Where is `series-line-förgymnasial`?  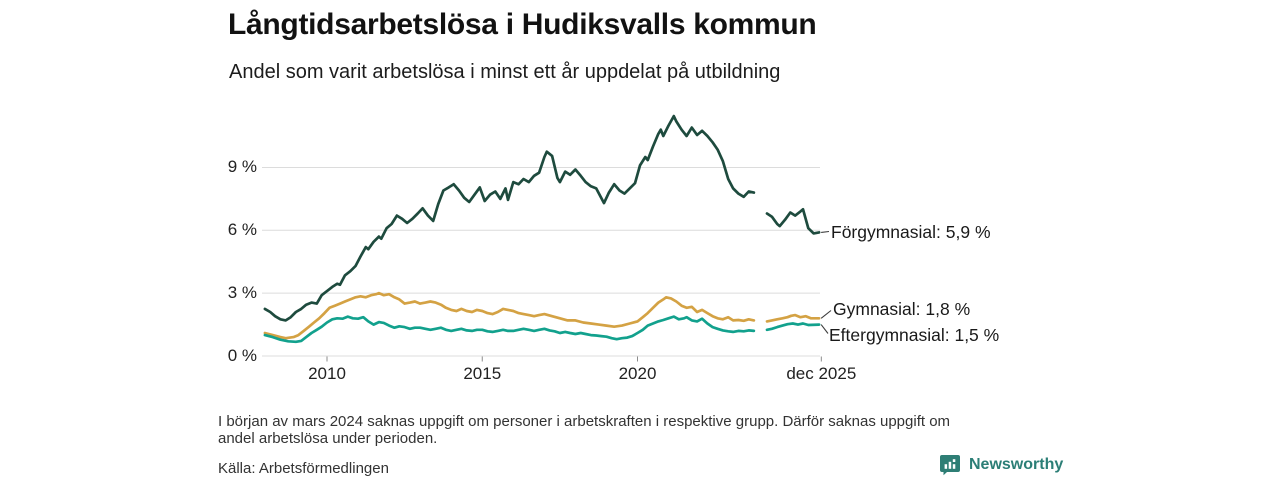 series-line-förgymnasial is located at coordinates (793, 221).